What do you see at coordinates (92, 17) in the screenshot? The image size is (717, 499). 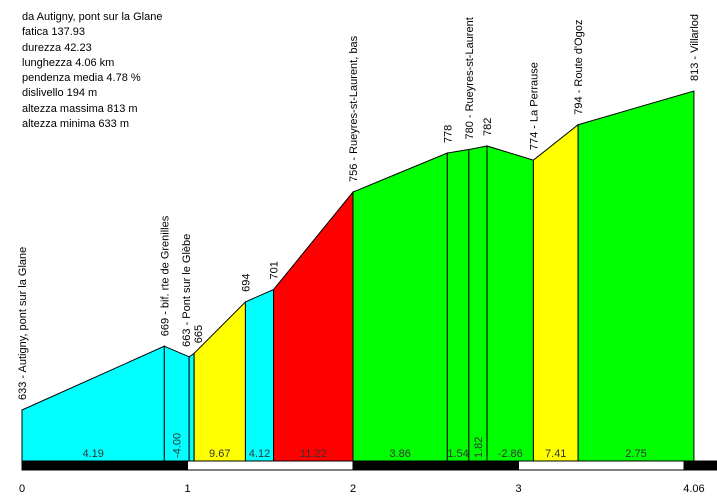 I see `climb-title: da Autigny, pont sur la Glane` at bounding box center [92, 17].